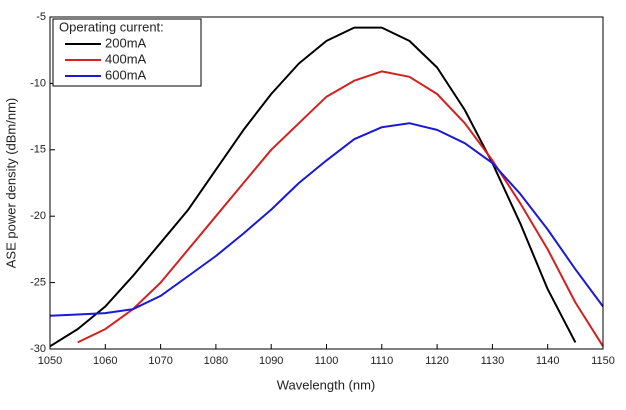  What do you see at coordinates (111, 26) in the screenshot?
I see `legend-title: Operating current:` at bounding box center [111, 26].